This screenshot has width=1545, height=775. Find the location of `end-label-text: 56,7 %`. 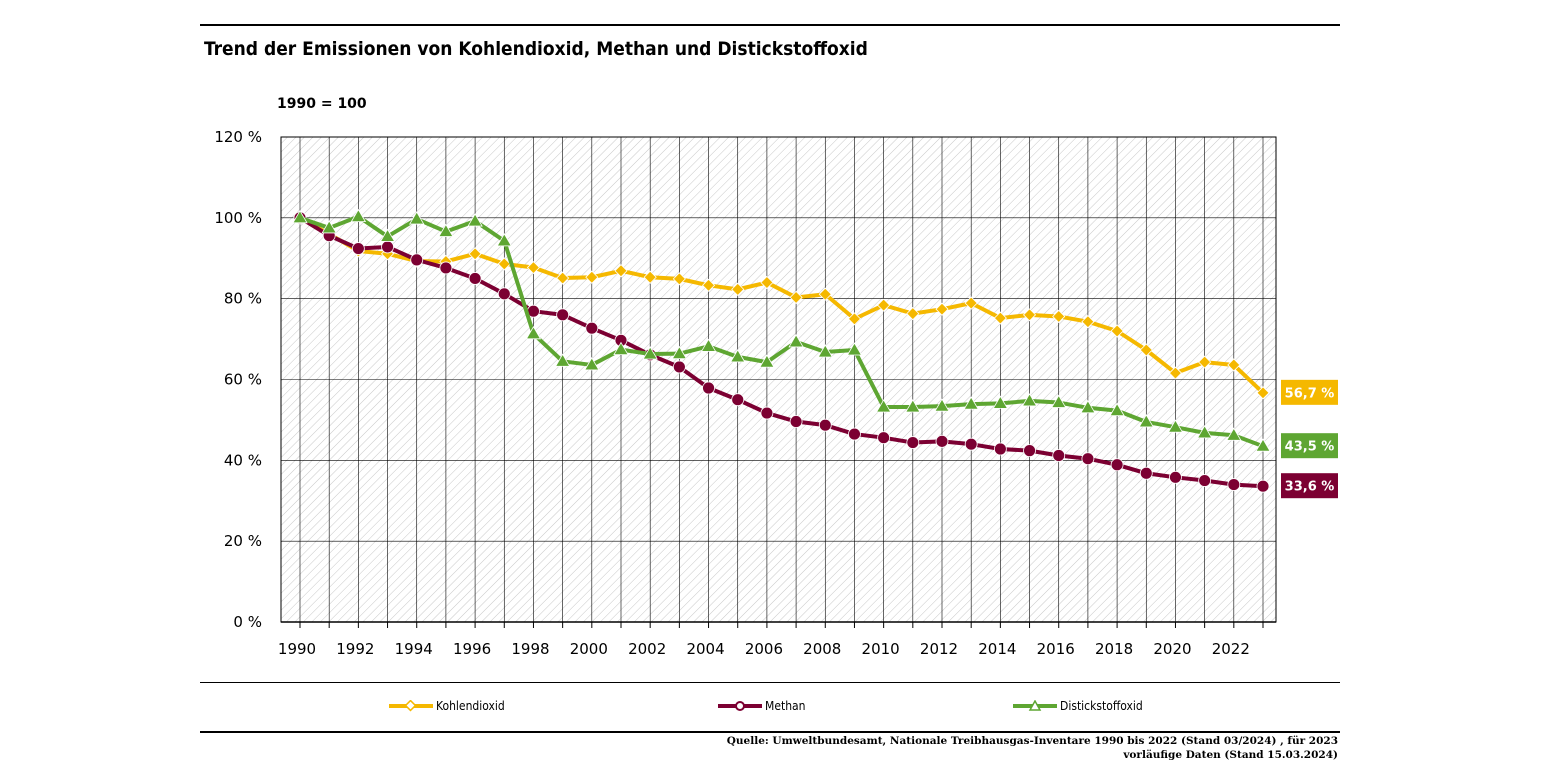

end-label-text: 56,7 % is located at coordinates (1310, 393).